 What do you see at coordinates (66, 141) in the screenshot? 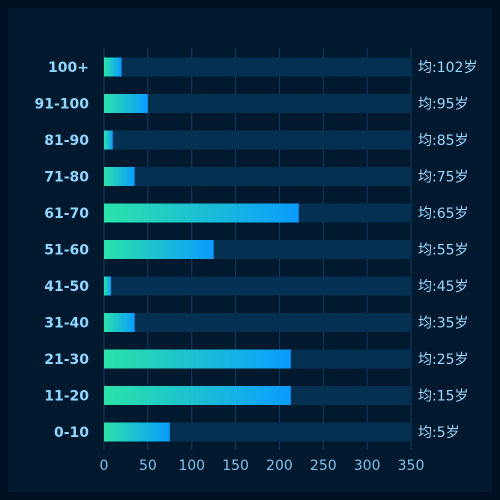
I see `category-label: 81-90` at bounding box center [66, 141].